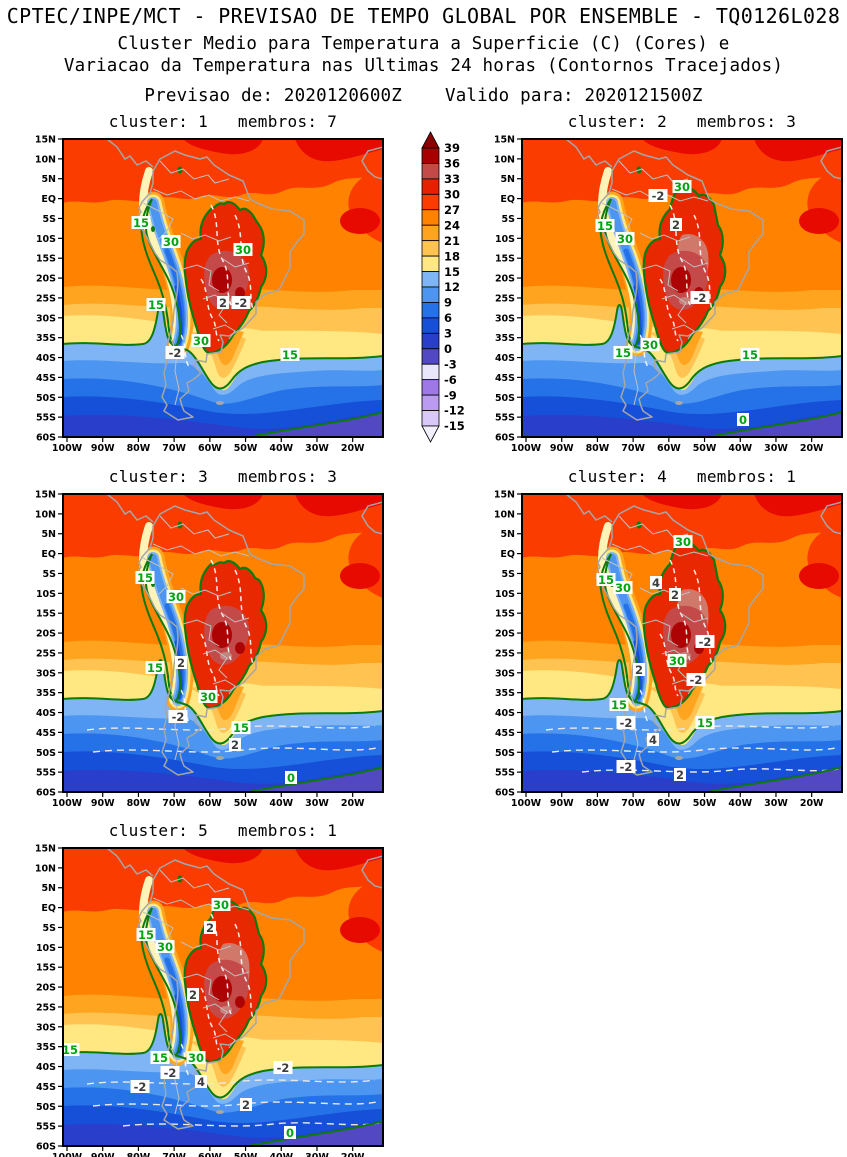 Image resolution: width=847 pixels, height=1157 pixels. What do you see at coordinates (452, 179) in the screenshot?
I see `colorbar-tick-label: 33` at bounding box center [452, 179].